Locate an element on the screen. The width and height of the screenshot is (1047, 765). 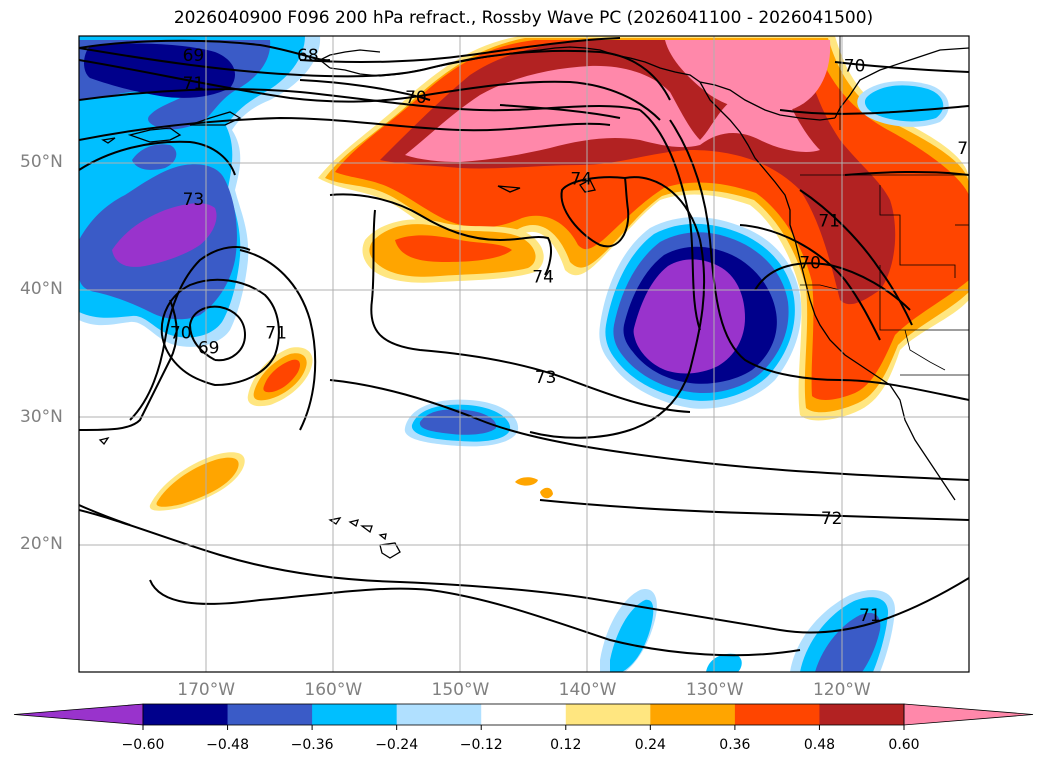
political-boundaries is located at coordinates (884, 206).